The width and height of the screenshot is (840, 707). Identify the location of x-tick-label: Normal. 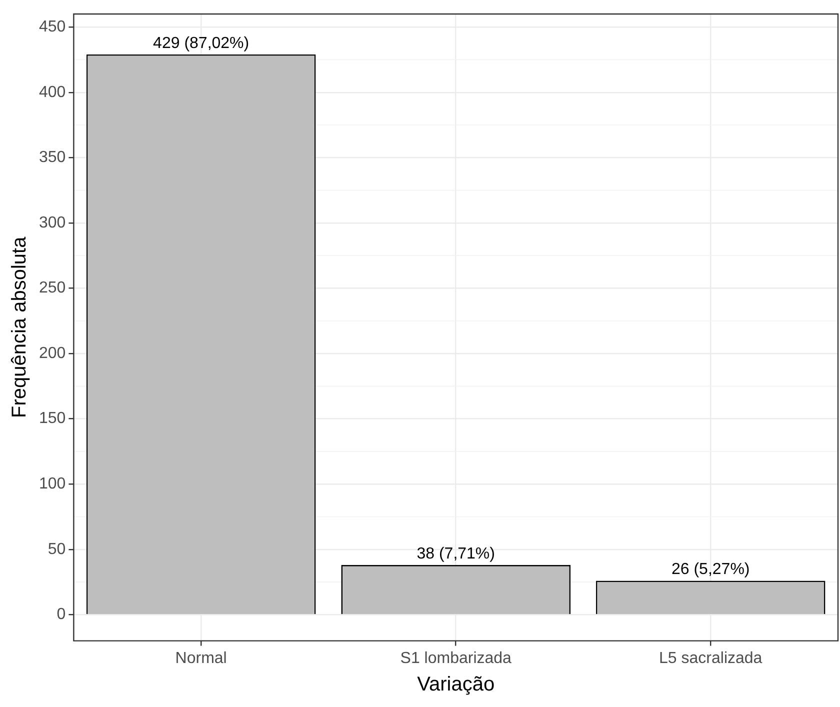
(201, 658).